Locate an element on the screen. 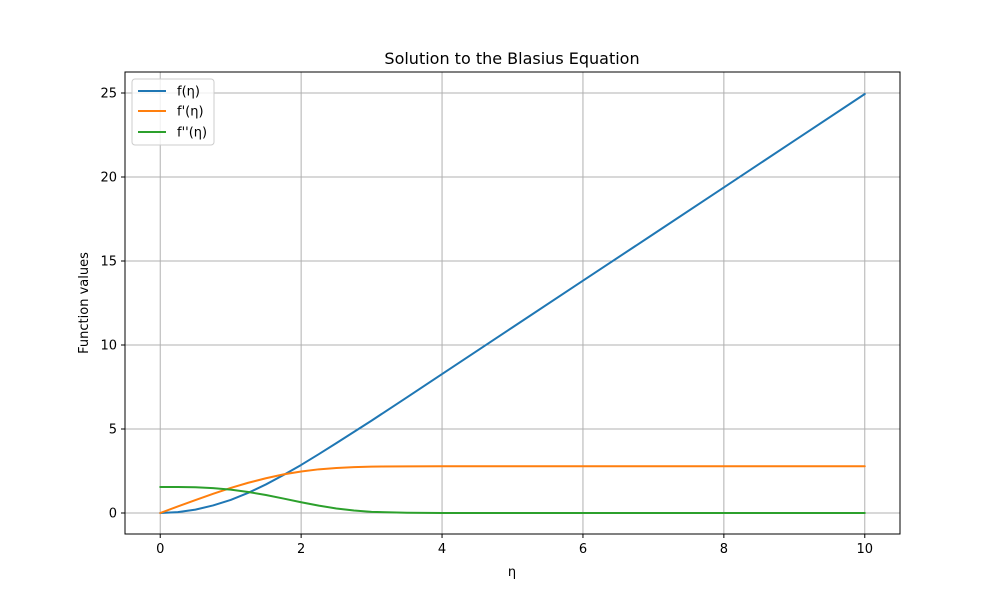 The width and height of the screenshot is (1000, 600). x-tick-label: 2 is located at coordinates (301, 549).